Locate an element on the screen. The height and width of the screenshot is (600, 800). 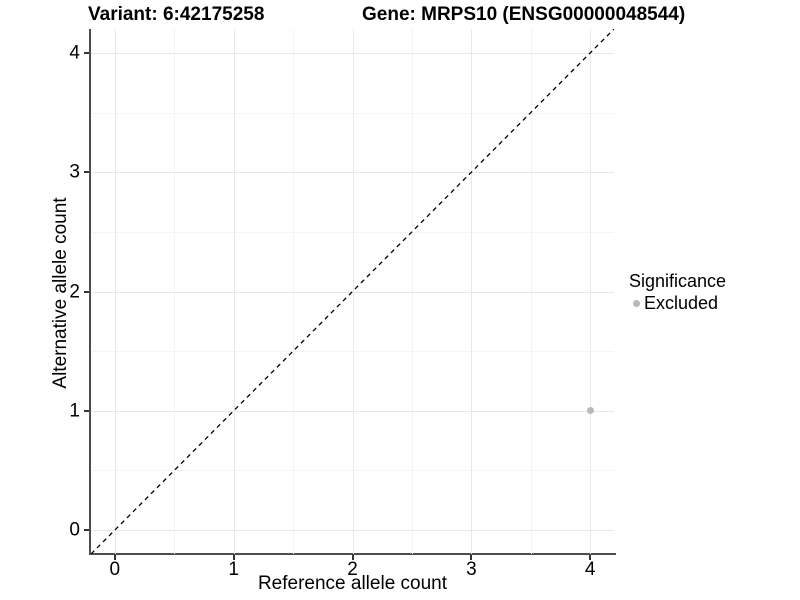
legend-item-excluded: Excluded is located at coordinates (677, 303).